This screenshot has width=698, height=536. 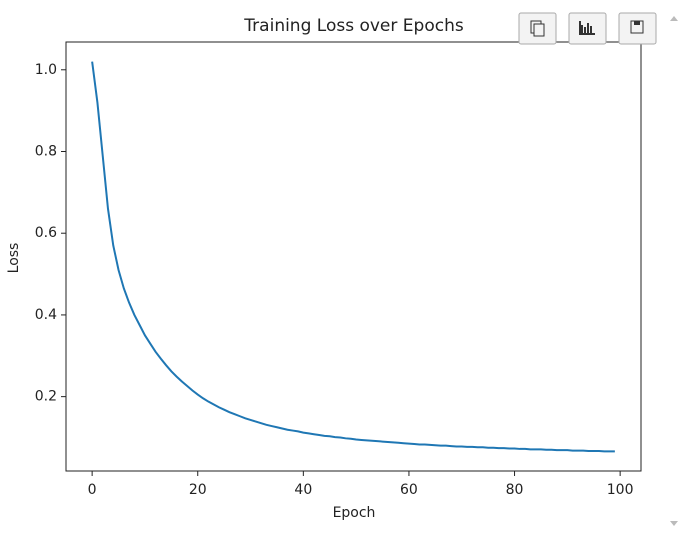 I want to click on y-axis-label: Loss, so click(x=14, y=258).